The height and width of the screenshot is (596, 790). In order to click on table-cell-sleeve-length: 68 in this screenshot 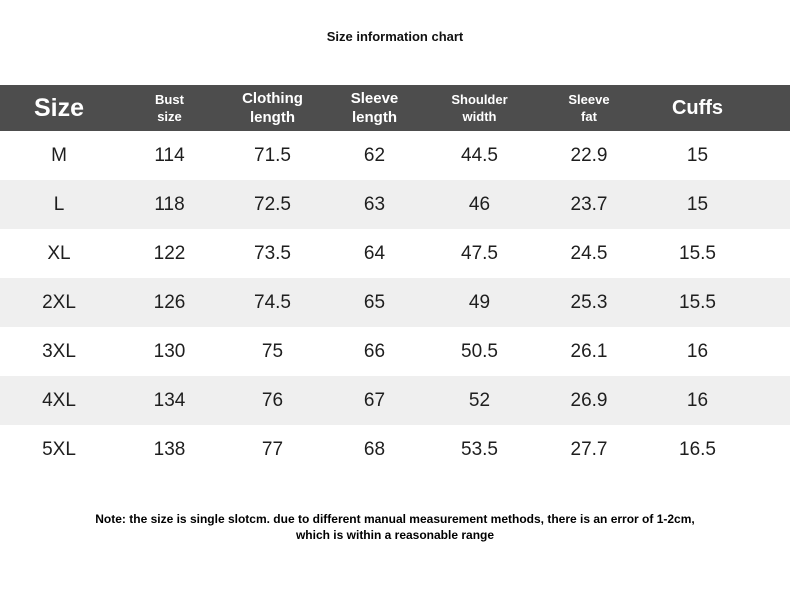, I will do `click(374, 449)`.